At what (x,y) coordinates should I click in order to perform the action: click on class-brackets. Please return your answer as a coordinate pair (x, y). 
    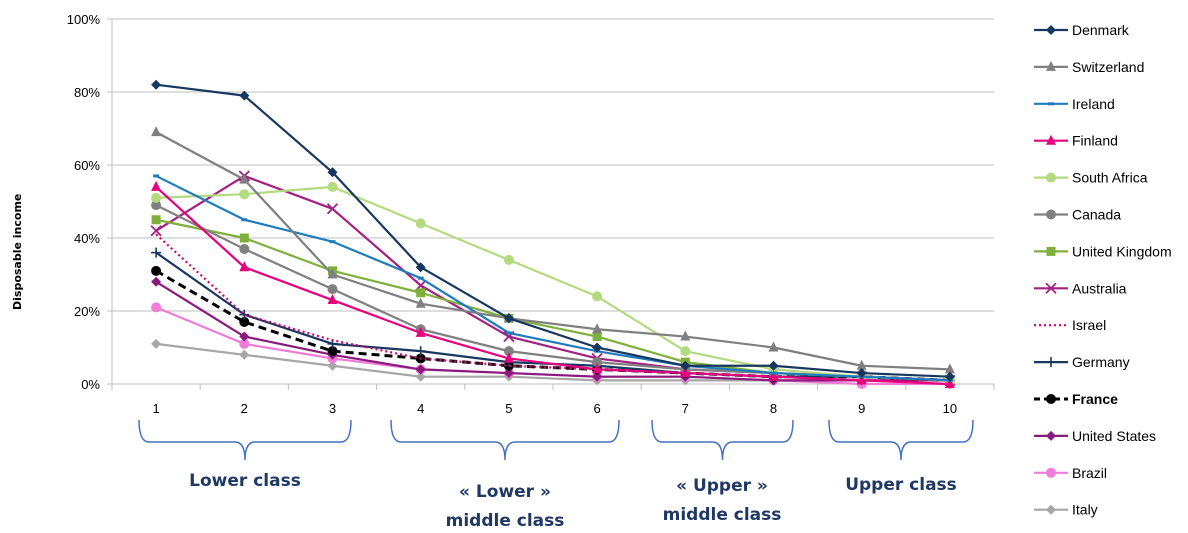
    Looking at the image, I should click on (556, 440).